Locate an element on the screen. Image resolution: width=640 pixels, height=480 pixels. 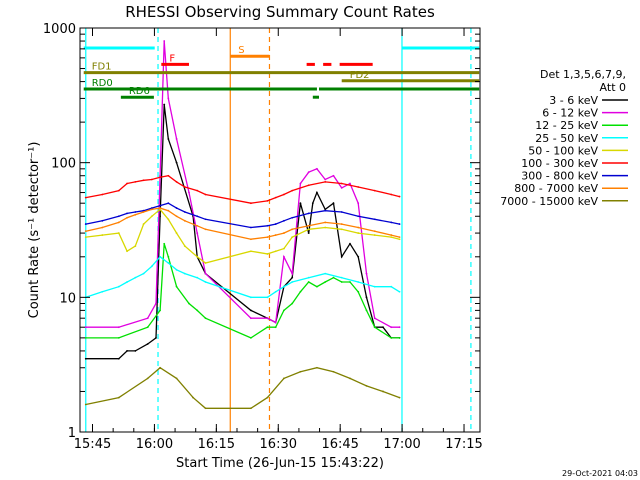
legend-header-line-1: Att 0 is located at coordinates (613, 87).